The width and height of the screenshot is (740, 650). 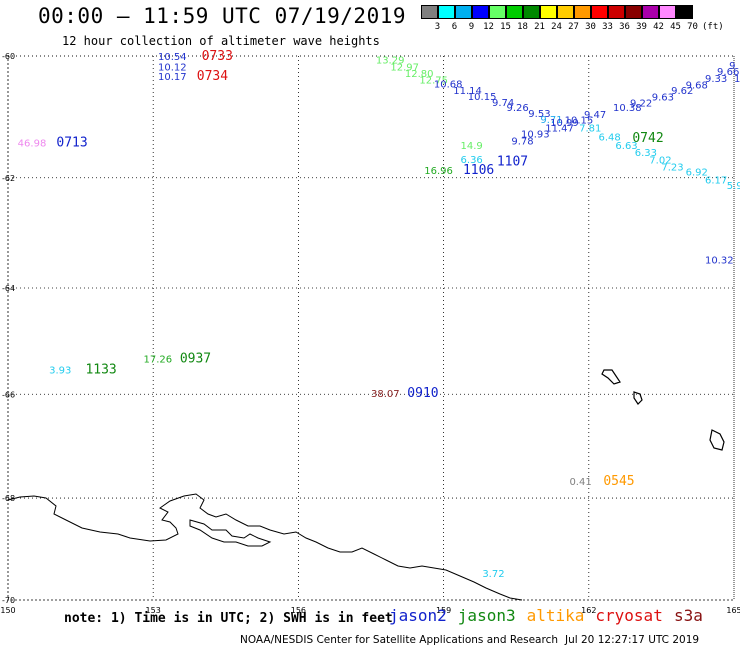 I want to click on swh-value: 9.66, so click(x=728, y=72).